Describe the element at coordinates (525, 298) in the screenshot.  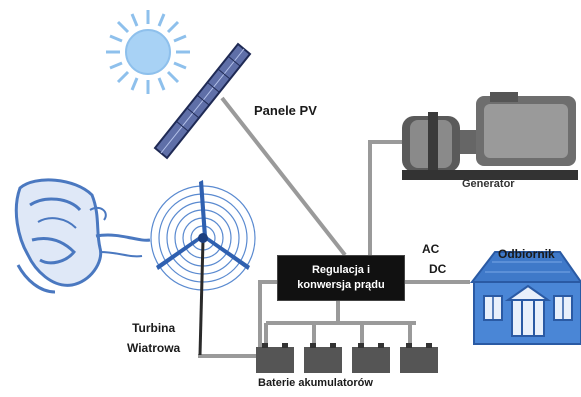
I see `house-icon` at that location.